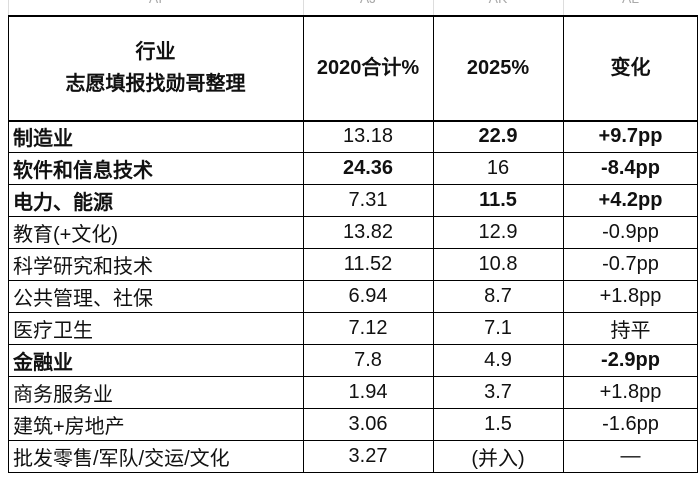 The image size is (698, 482). What do you see at coordinates (630, 455) in the screenshot?
I see `table-cell: —` at bounding box center [630, 455].